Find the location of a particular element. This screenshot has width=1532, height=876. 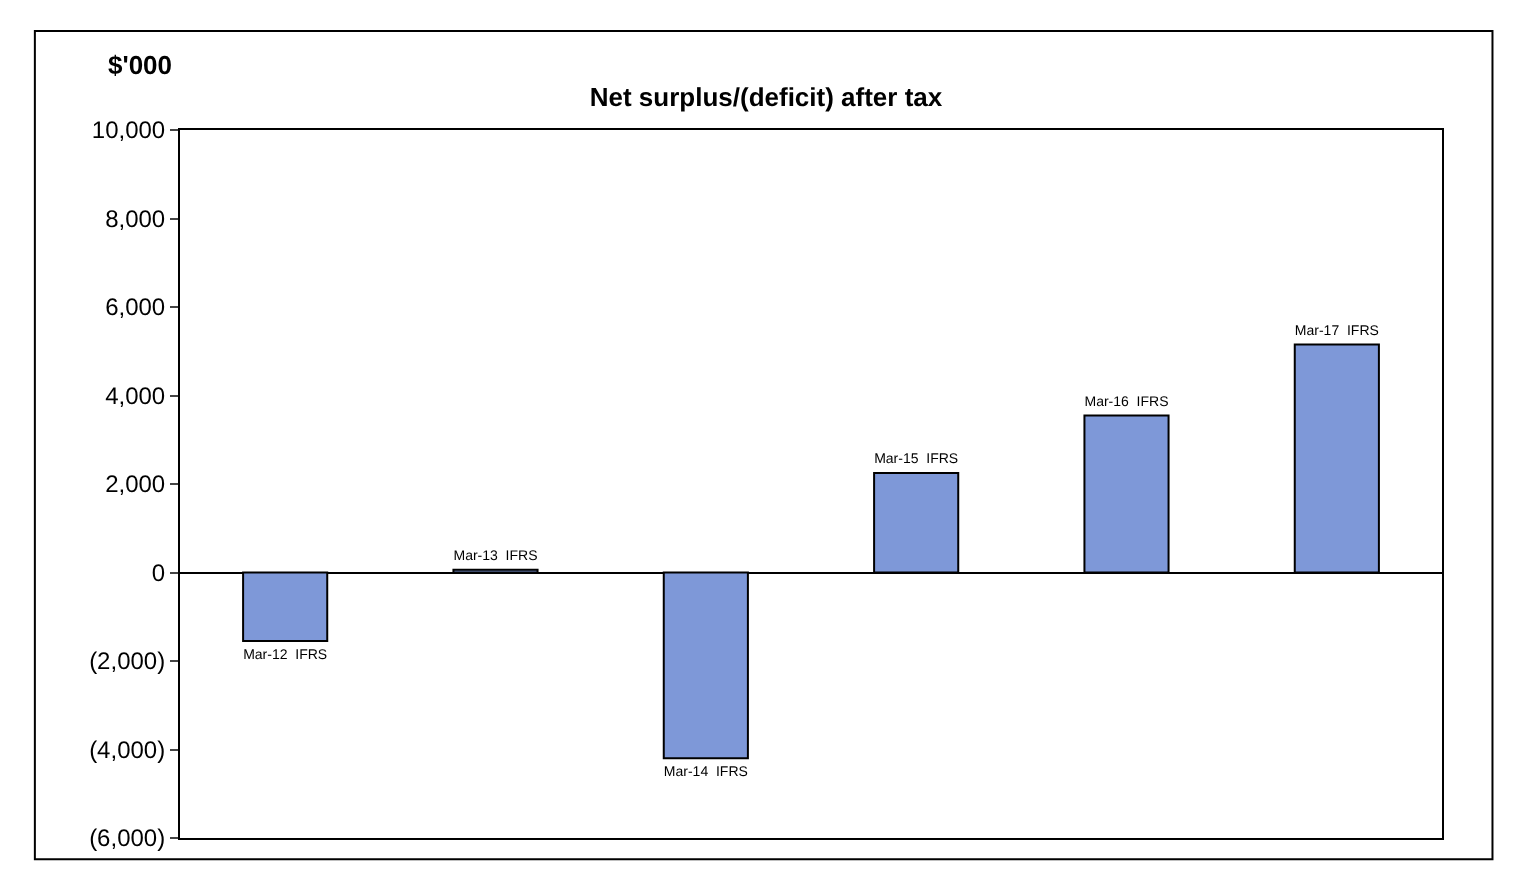

y-tick-label: 10,000 is located at coordinates (128, 130).